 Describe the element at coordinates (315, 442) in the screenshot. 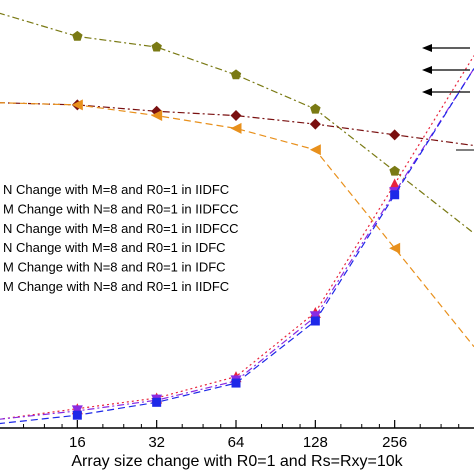

I see `x-tick-label-128: 128` at that location.